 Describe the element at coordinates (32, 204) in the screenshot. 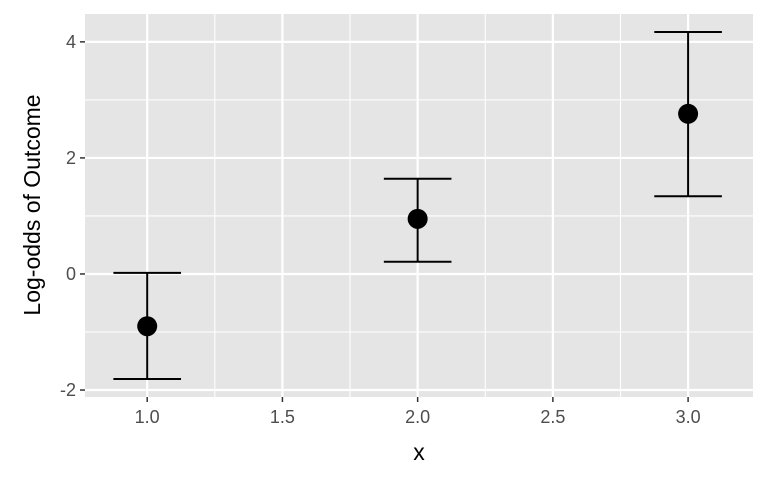

I see `y-axis-label: Log-odds of Outcome` at that location.